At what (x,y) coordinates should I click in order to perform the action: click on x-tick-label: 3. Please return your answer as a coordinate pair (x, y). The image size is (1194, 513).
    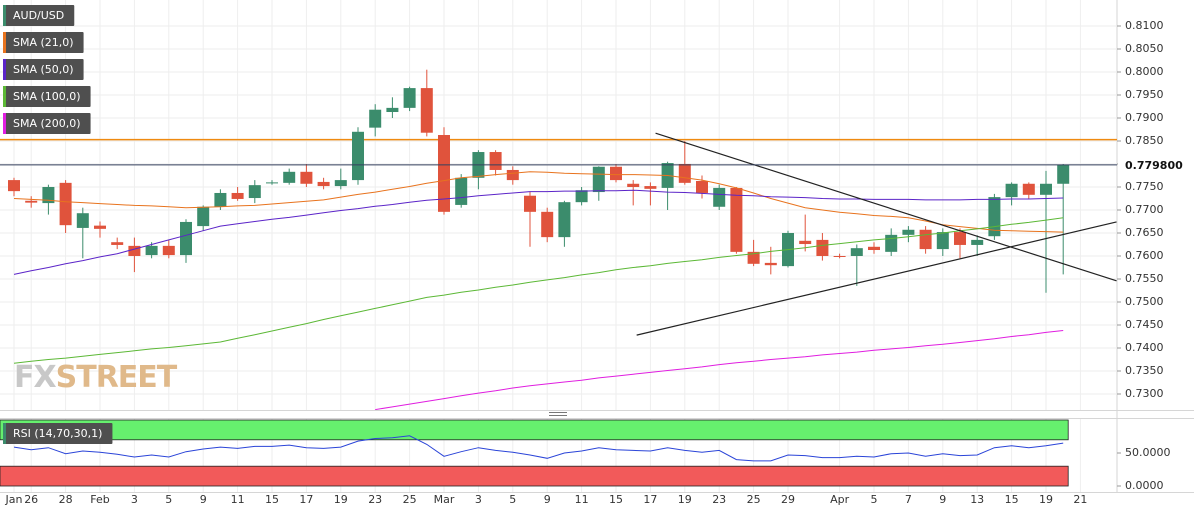
    Looking at the image, I should click on (134, 499).